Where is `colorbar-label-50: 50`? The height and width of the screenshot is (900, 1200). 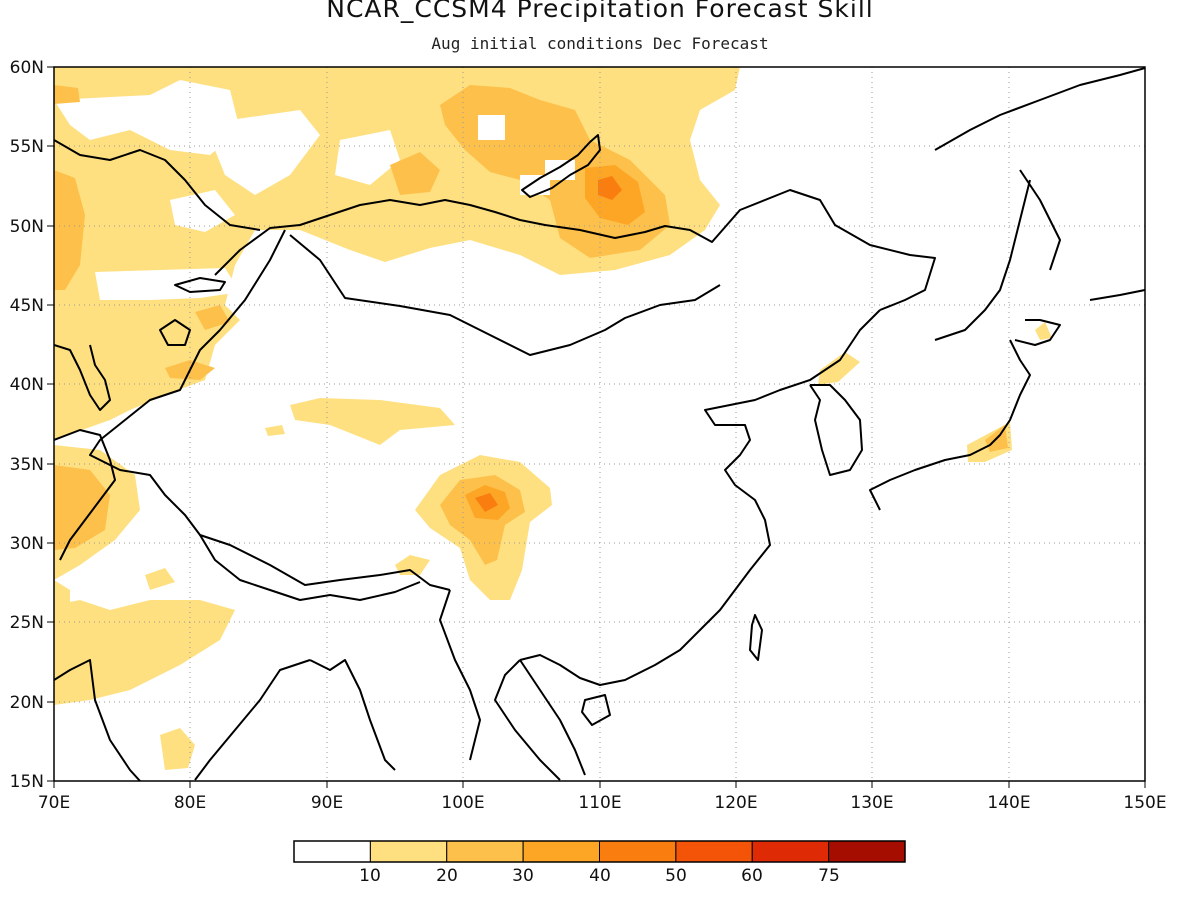
colorbar-label-50: 50 is located at coordinates (676, 876).